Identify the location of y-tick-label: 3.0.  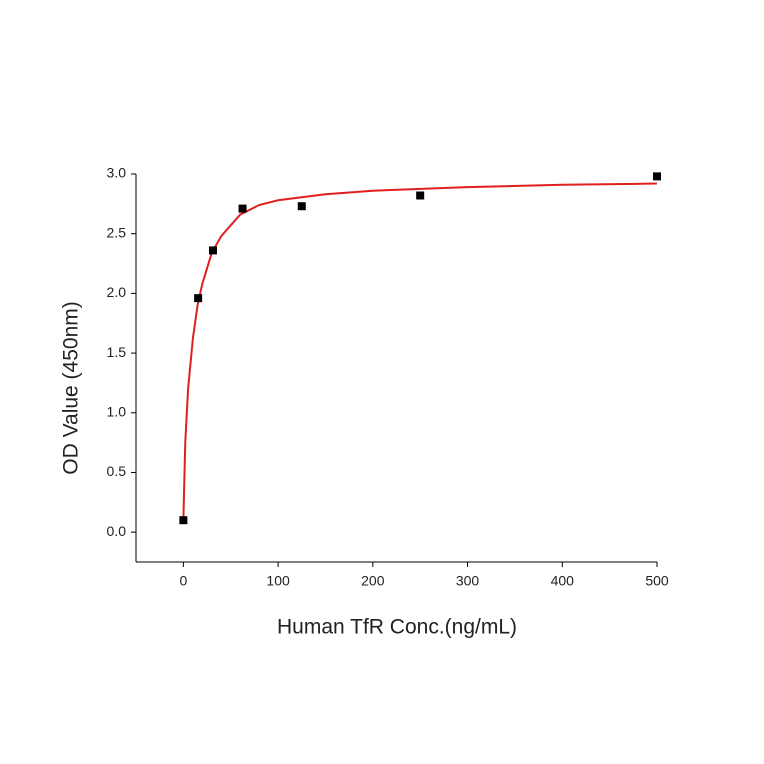
(117, 173).